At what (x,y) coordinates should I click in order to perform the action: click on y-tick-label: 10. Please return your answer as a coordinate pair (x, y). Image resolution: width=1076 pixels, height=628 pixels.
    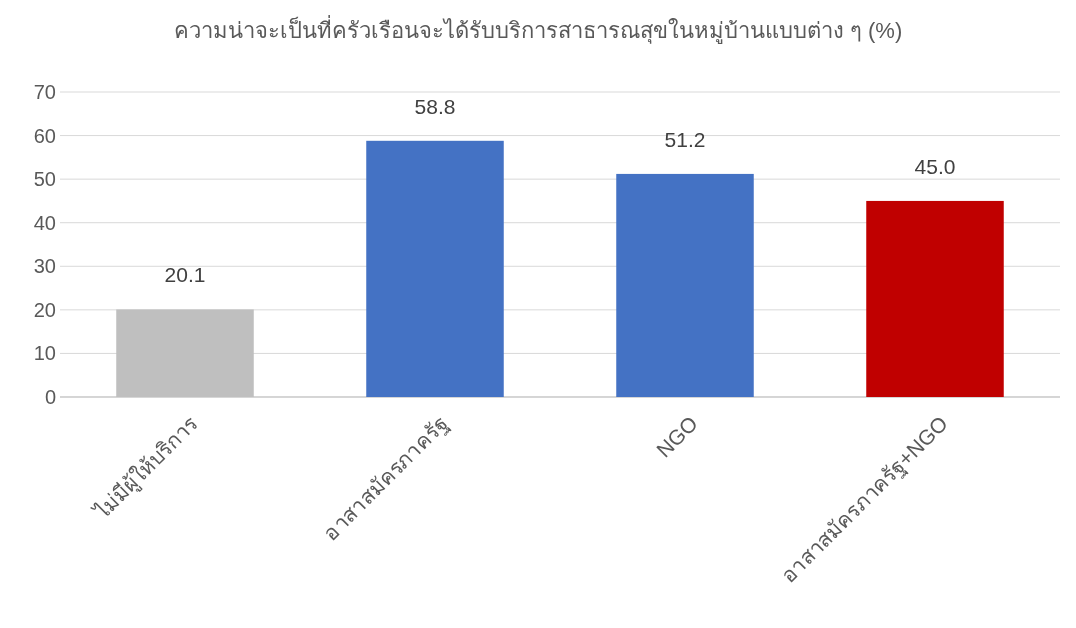
    Looking at the image, I should click on (44, 353).